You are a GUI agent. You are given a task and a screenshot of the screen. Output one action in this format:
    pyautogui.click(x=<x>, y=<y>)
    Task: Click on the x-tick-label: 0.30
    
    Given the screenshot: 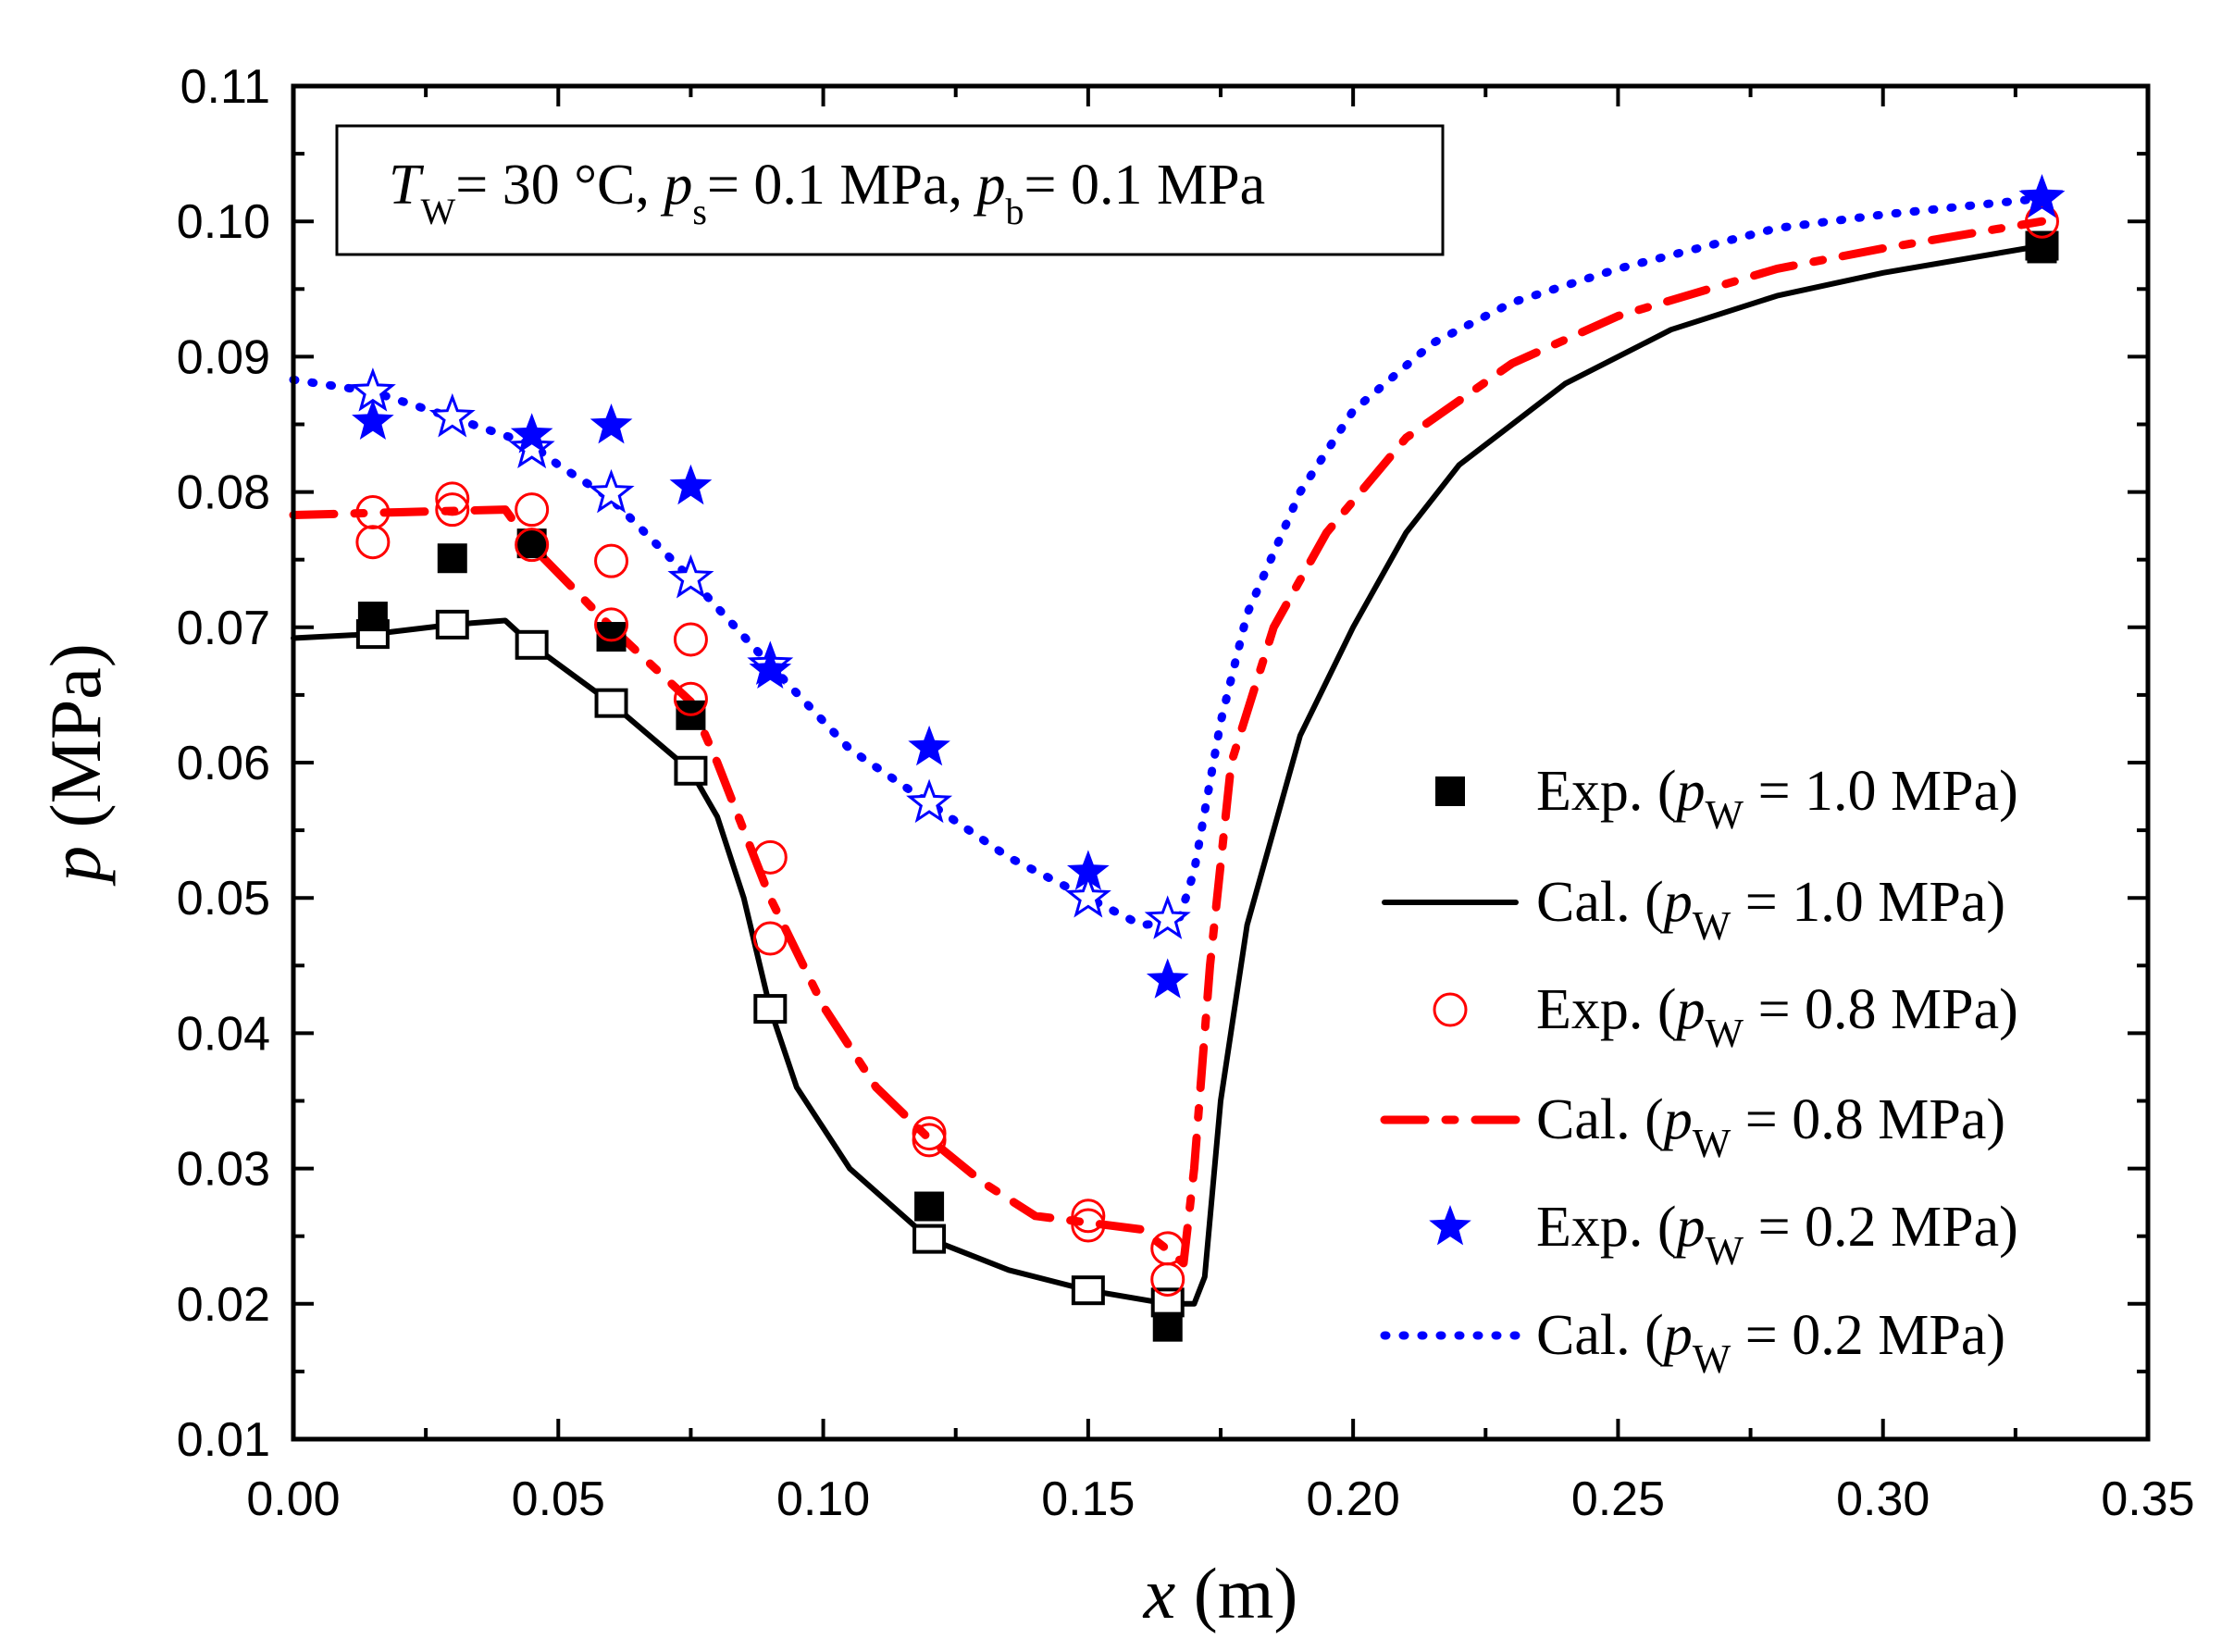 What is the action you would take?
    pyautogui.click(x=1883, y=1499)
    